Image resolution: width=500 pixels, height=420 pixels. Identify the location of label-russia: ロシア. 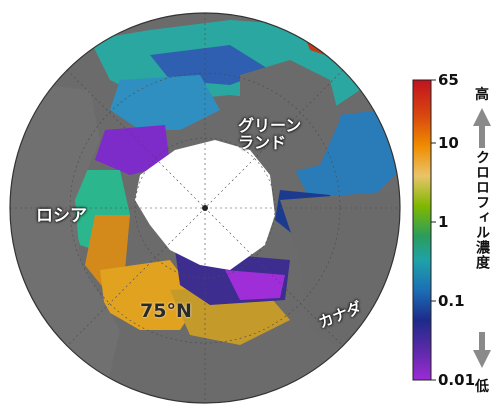
(61, 216).